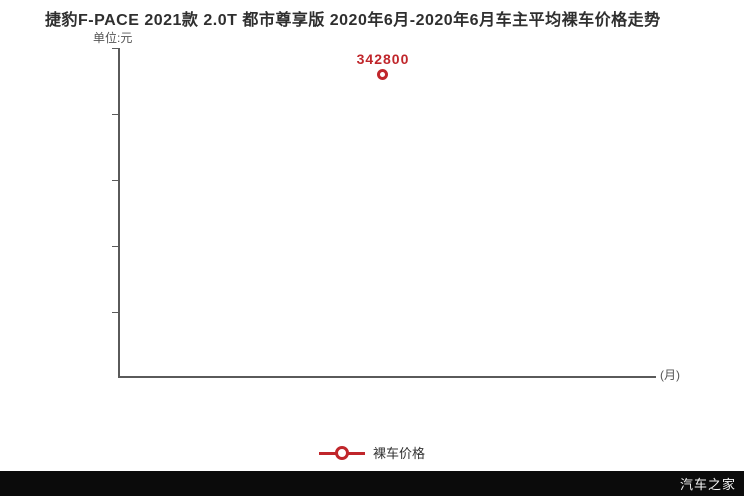 Image resolution: width=744 pixels, height=496 pixels. I want to click on legend-dot-icon, so click(341, 452).